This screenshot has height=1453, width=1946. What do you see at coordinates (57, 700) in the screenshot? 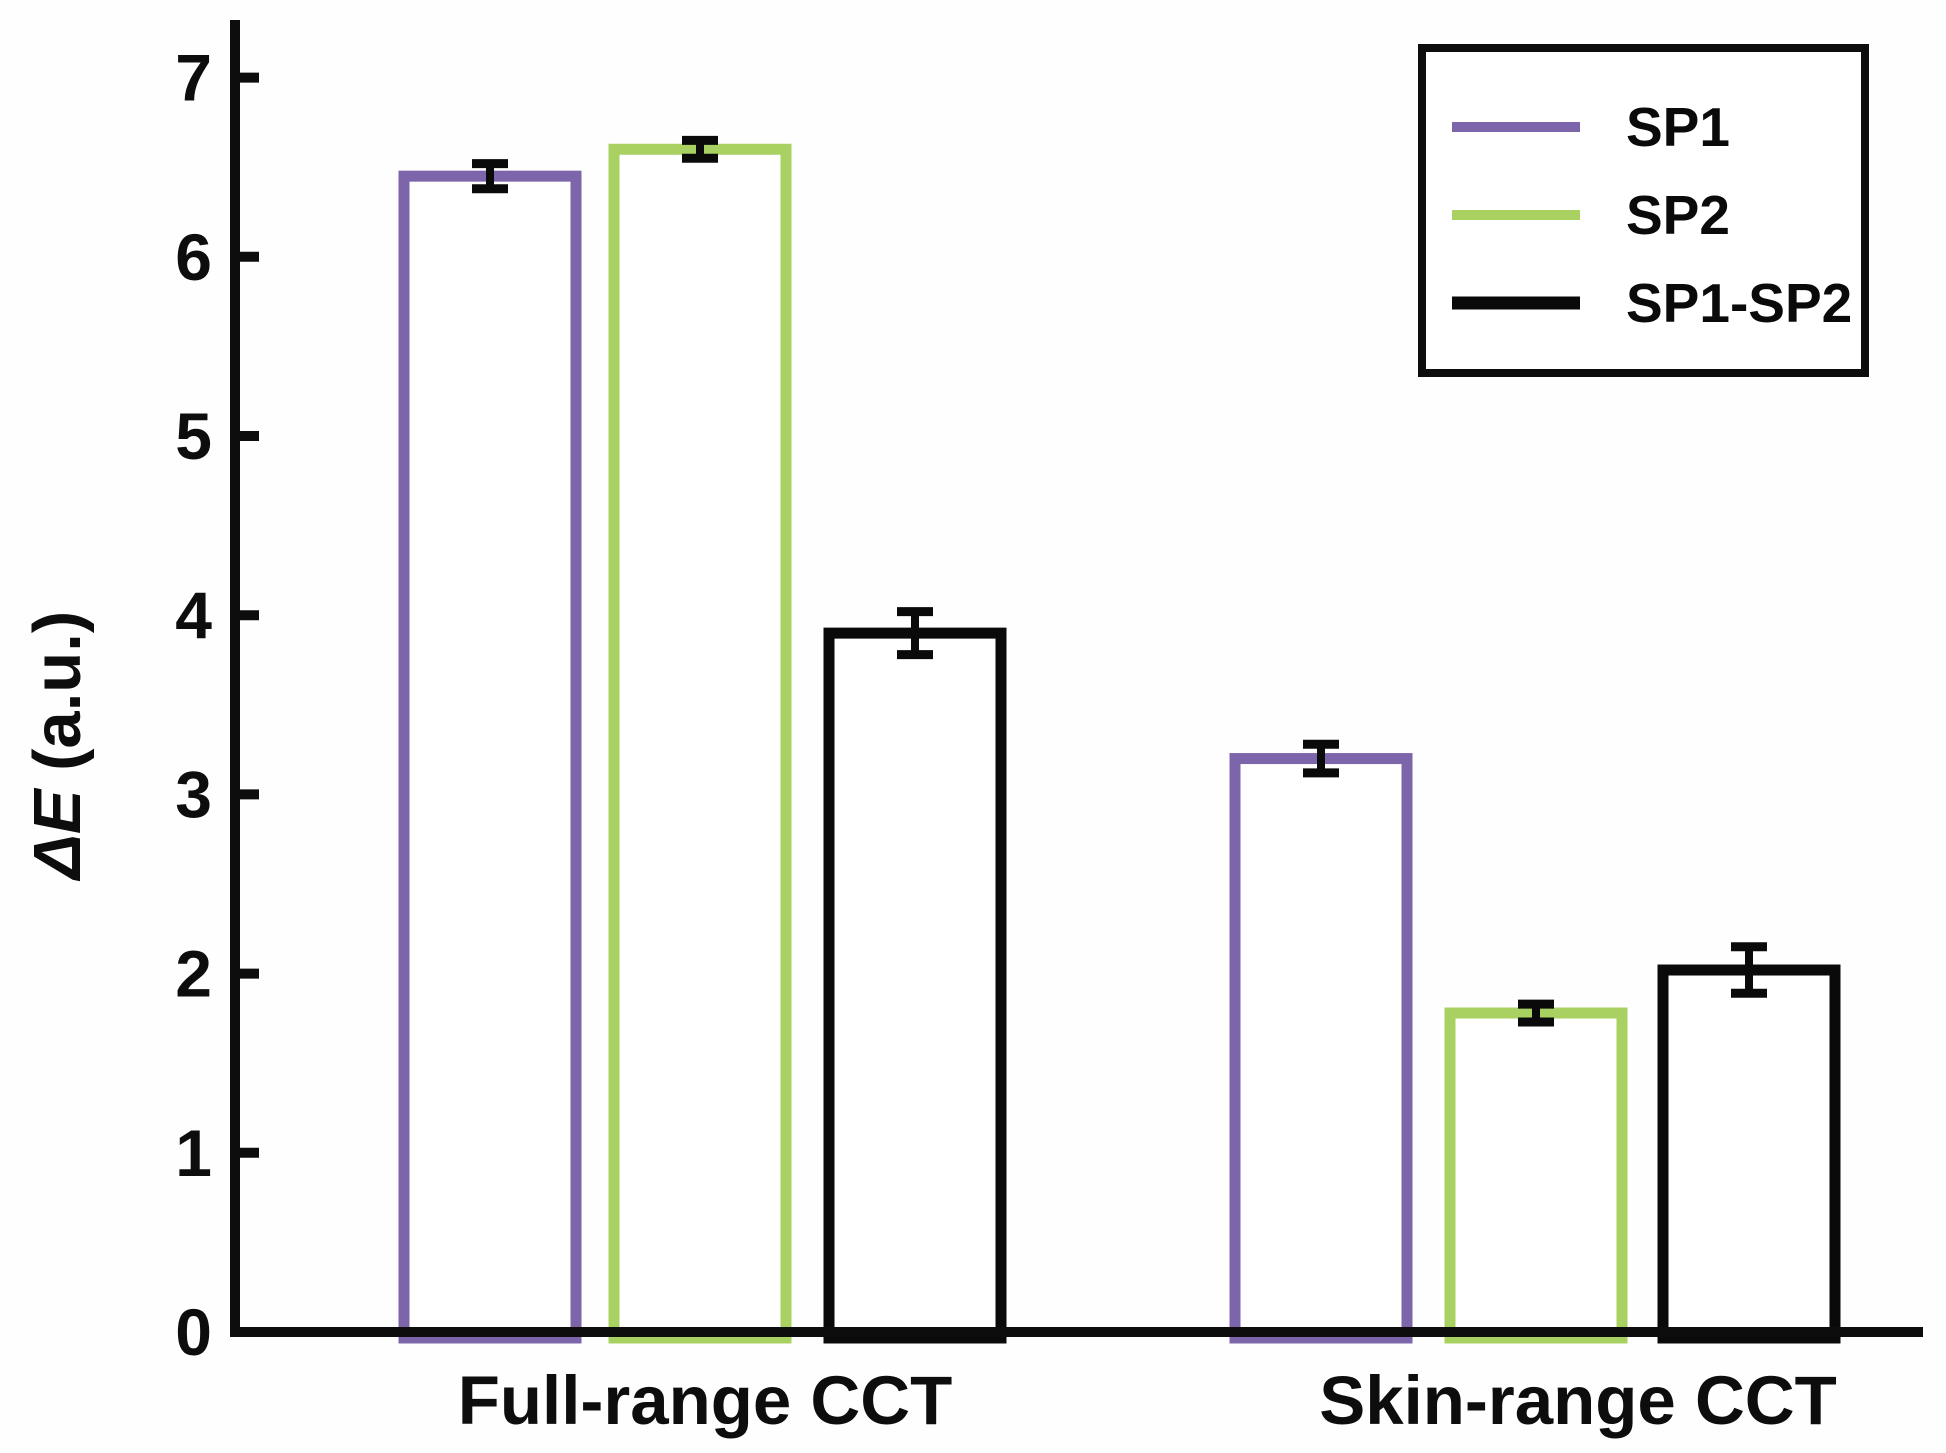
I see `y-axis-title-units: (a.u.)` at bounding box center [57, 700].